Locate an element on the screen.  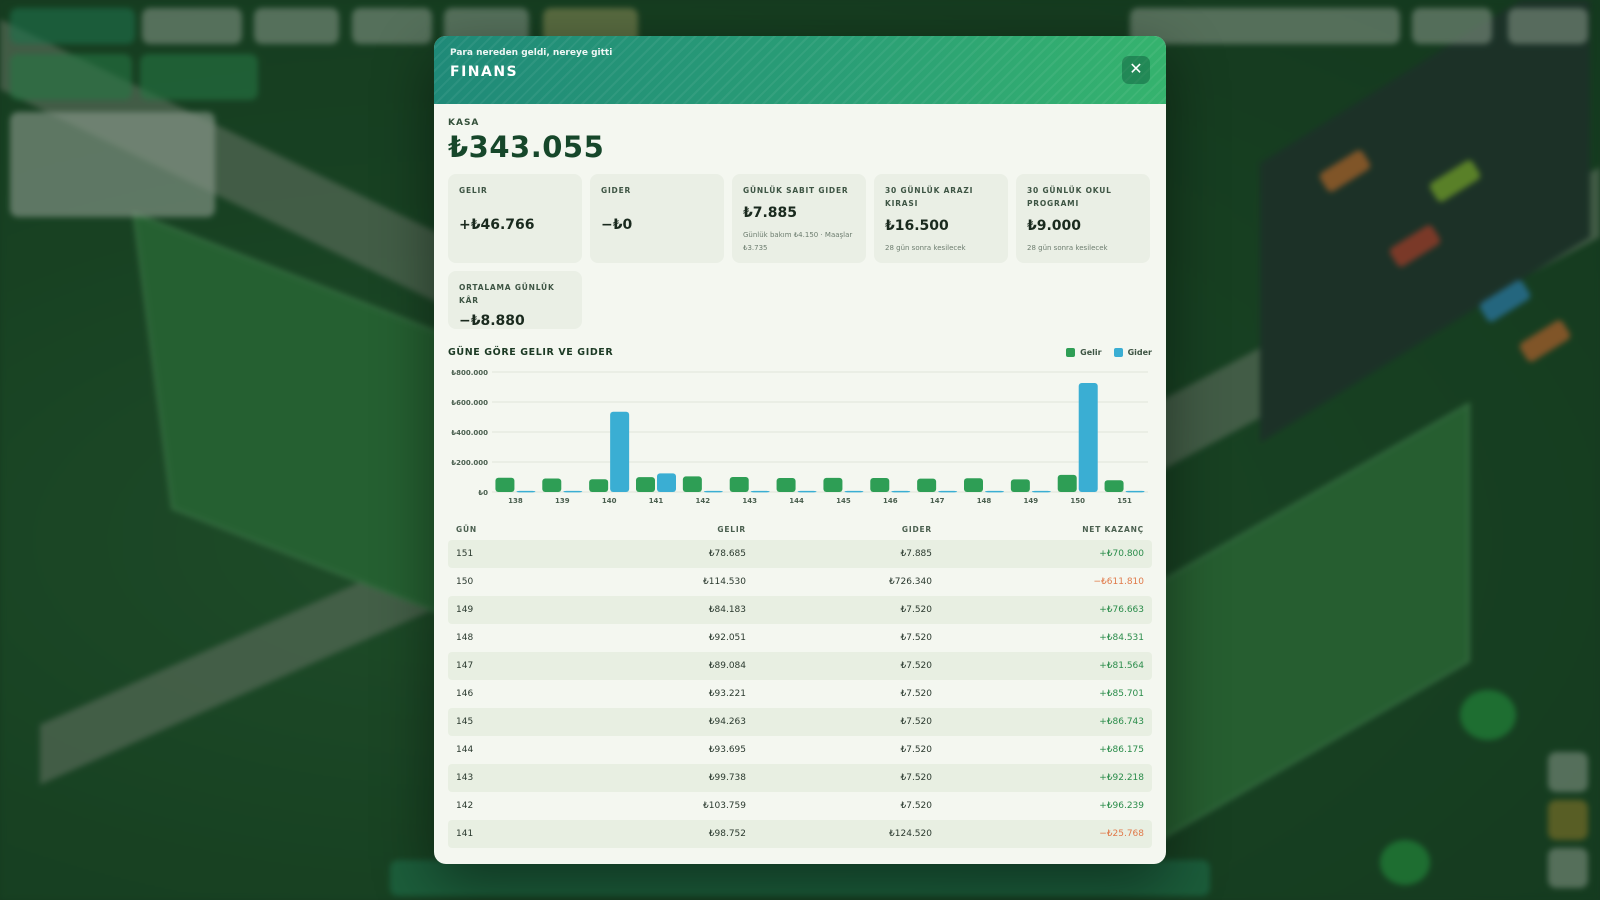
table-row: 142 ₺103.759 ₺7.520 +₺96.239 is located at coordinates (800, 806).